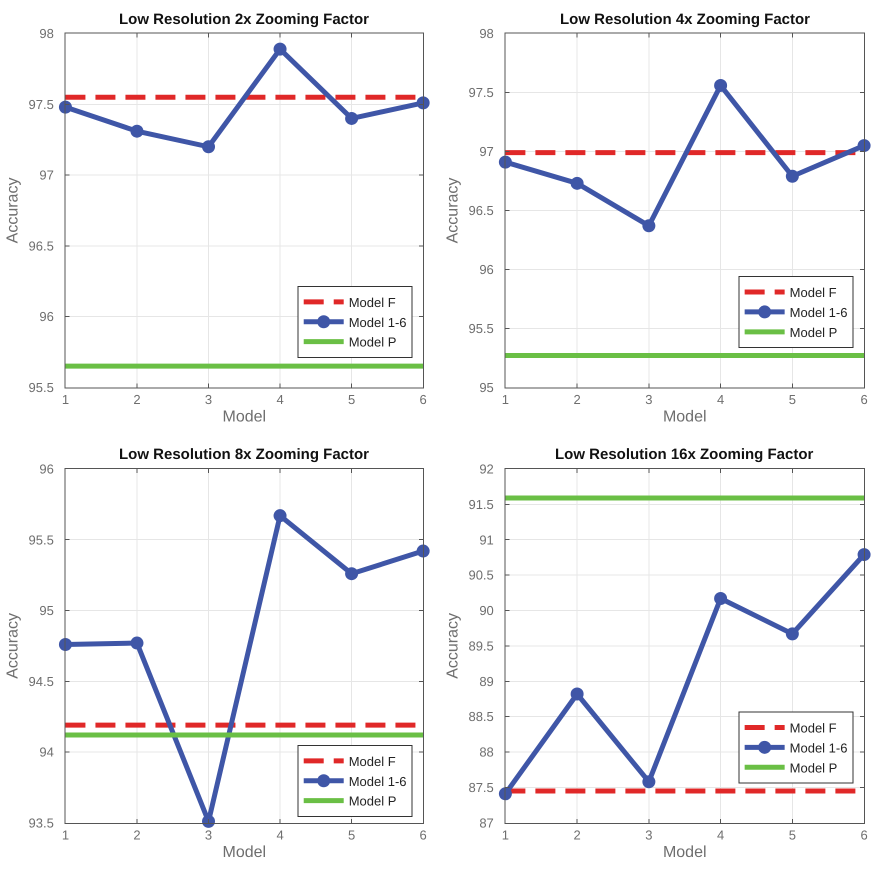 This screenshot has width=877, height=877. Describe the element at coordinates (486, 822) in the screenshot. I see `y-tick-label: 87` at that location.